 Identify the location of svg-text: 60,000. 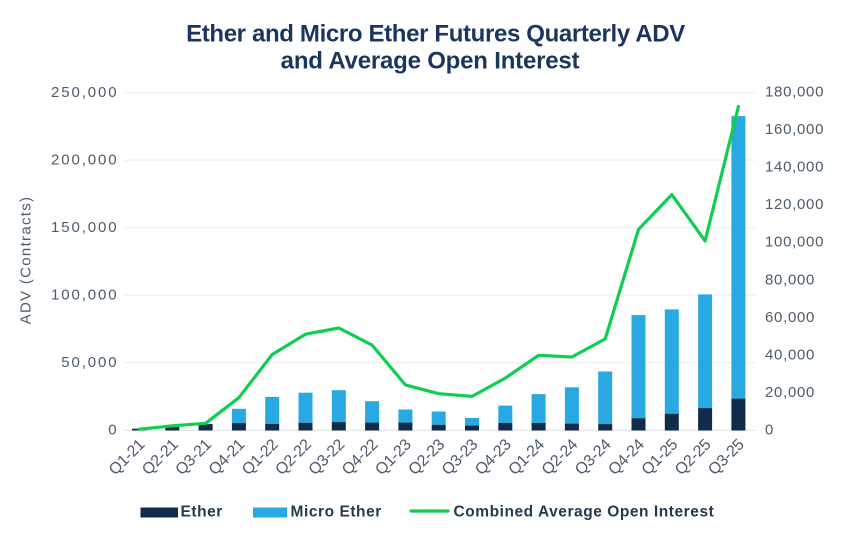
(790, 317).